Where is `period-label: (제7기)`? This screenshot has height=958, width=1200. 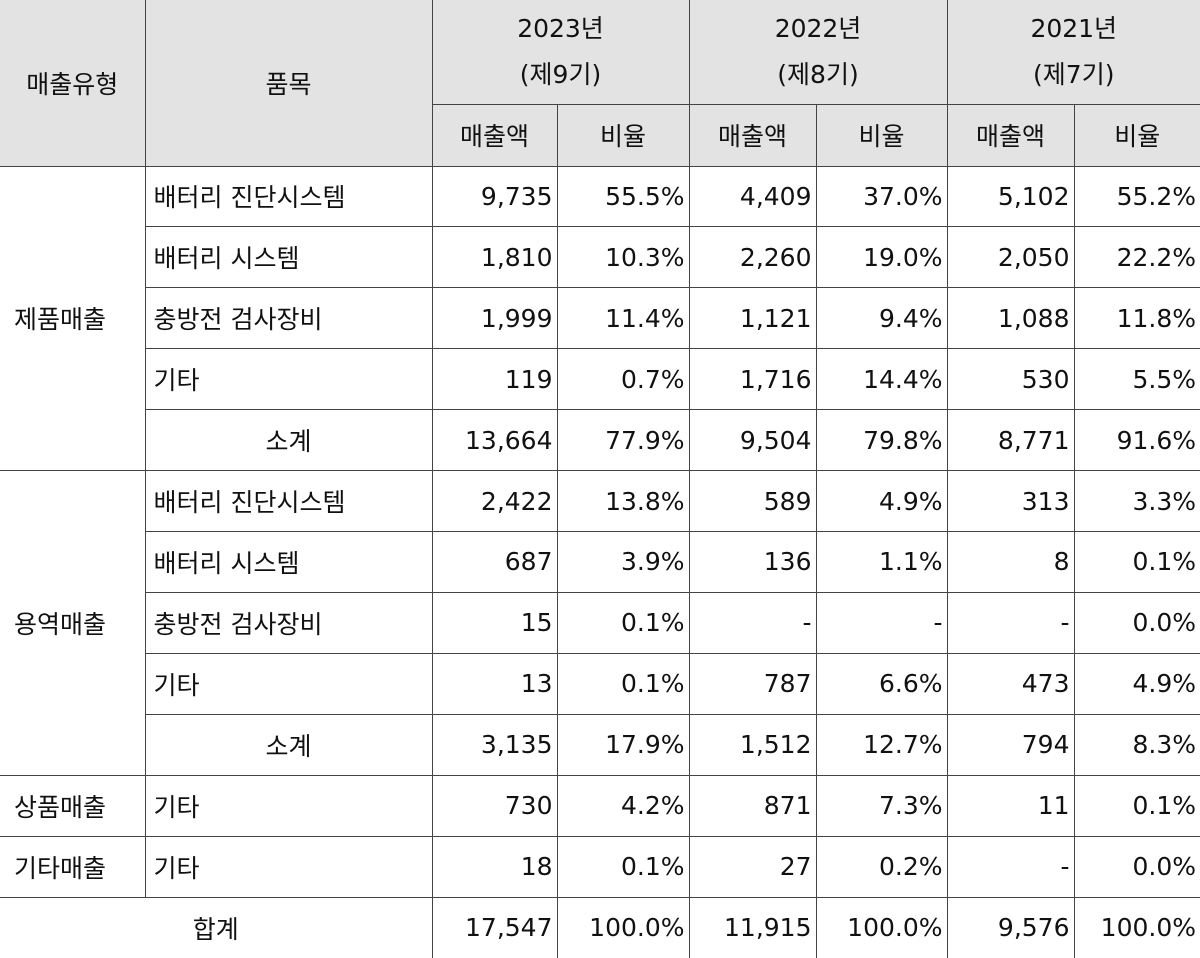 period-label: (제7기) is located at coordinates (1074, 74).